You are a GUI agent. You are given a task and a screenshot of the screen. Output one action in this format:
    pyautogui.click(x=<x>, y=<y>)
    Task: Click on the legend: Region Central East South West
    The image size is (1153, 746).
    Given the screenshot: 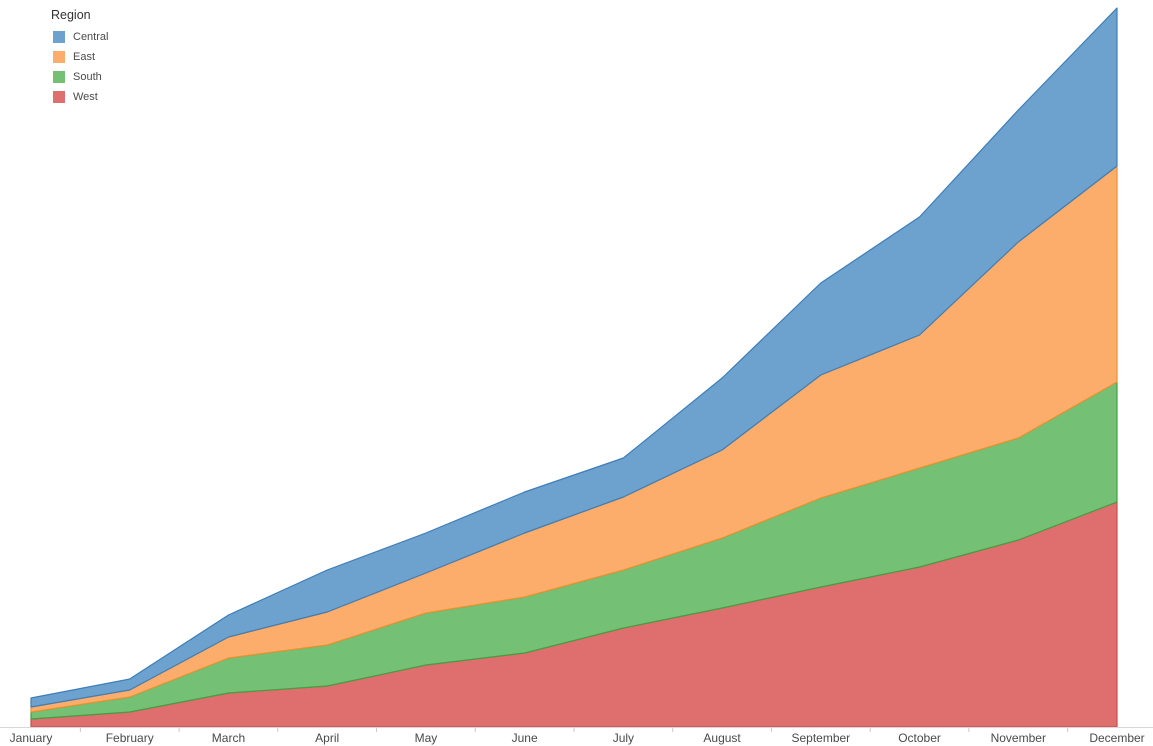 What is the action you would take?
    pyautogui.click(x=79, y=57)
    